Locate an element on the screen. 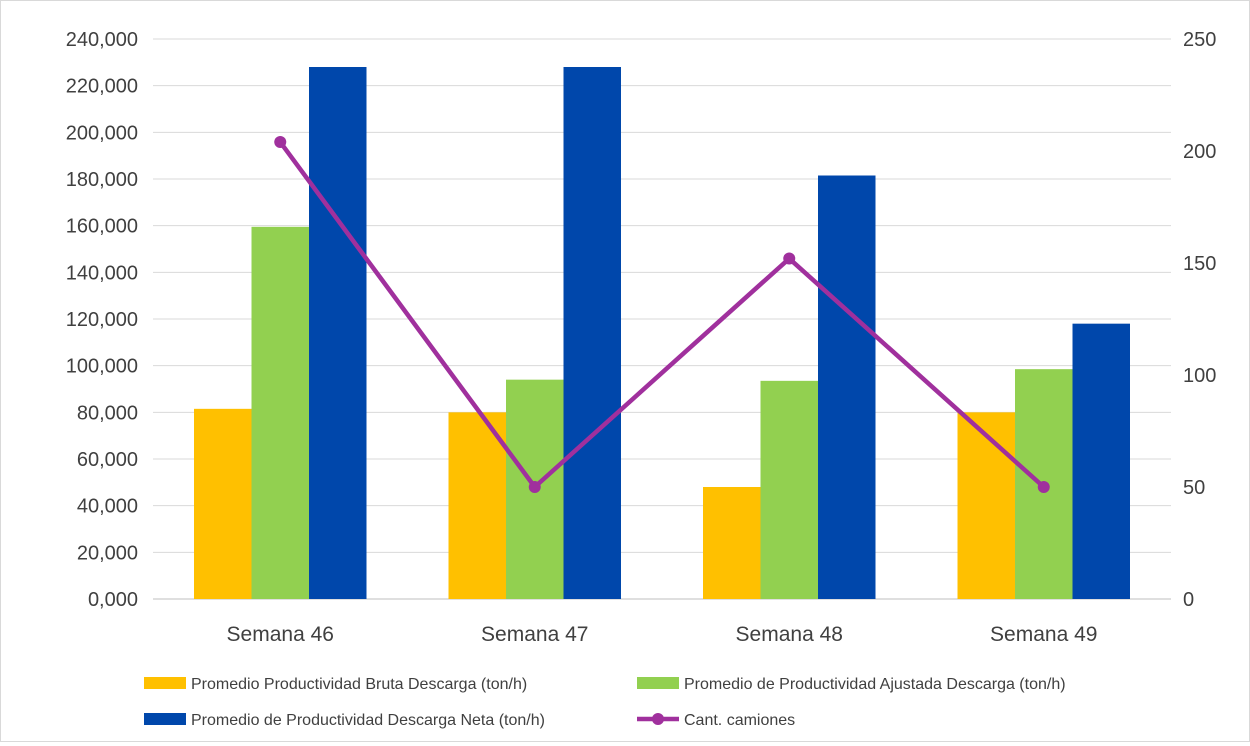  legend-item: Cant. camiones is located at coordinates (716, 720).